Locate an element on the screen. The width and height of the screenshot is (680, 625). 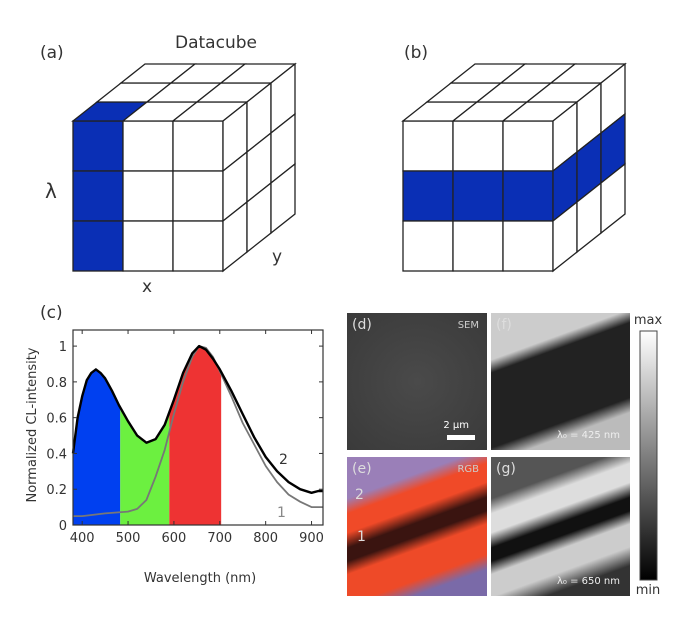
datacube-a is located at coordinates (184, 167).